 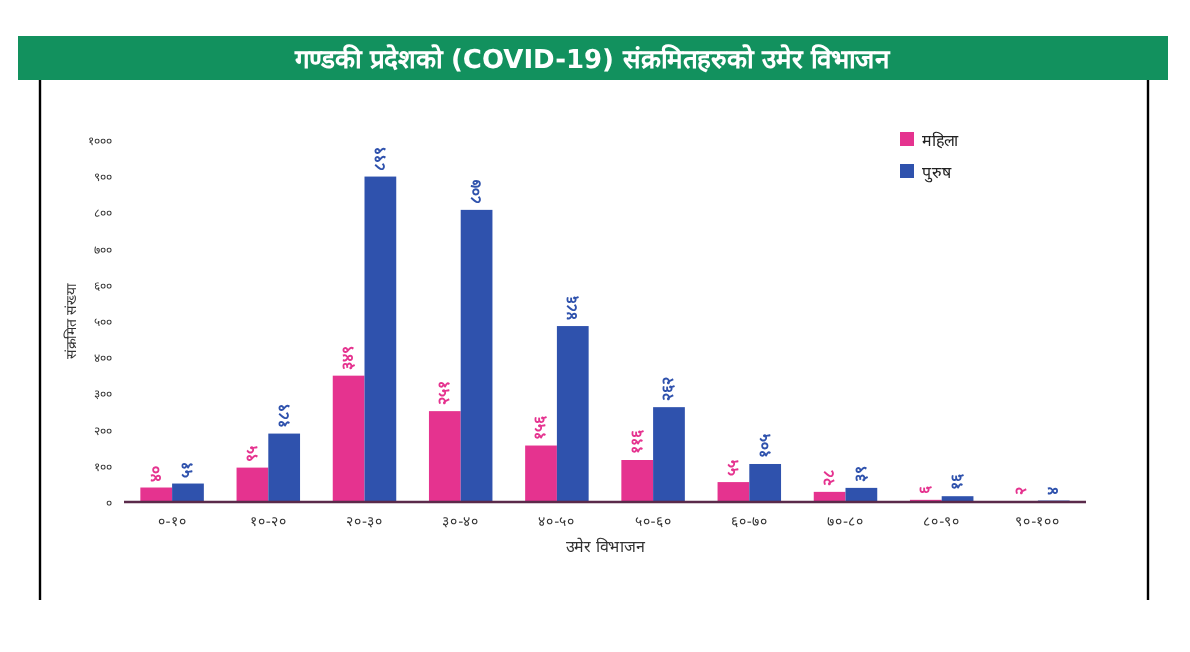 What do you see at coordinates (475, 190) in the screenshot?
I see `data-label: ८०७` at bounding box center [475, 190].